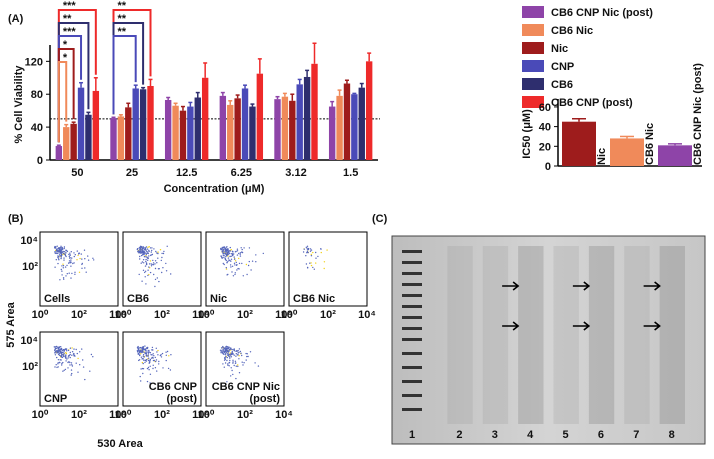 The height and width of the screenshot is (459, 714). What do you see at coordinates (173, 387) in the screenshot?
I see `plot-label: CB6 CNP` at bounding box center [173, 387].